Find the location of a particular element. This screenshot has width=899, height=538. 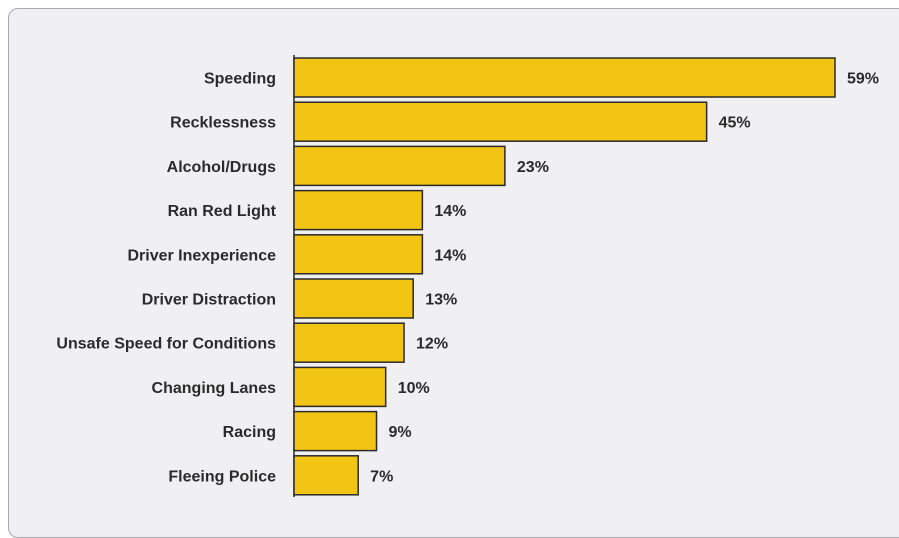

category-label-9: Fleeing Police is located at coordinates (222, 476).